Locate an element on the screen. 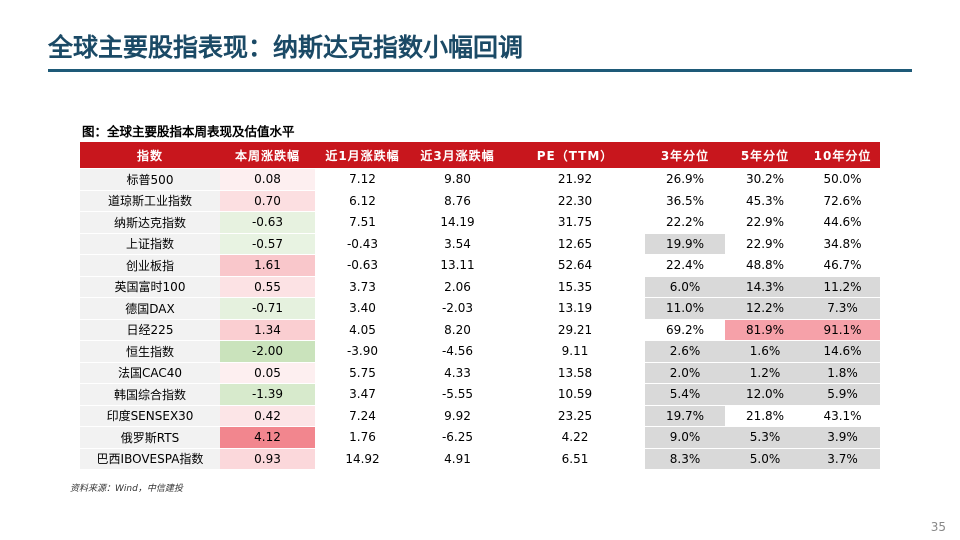 This screenshot has height=540, width=960. index-name: 法国CAC40 is located at coordinates (150, 373).